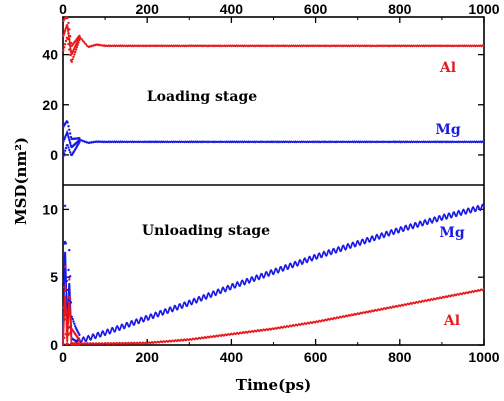 The image size is (504, 401). What do you see at coordinates (400, 9) in the screenshot?
I see `x-tick-label-top: 800` at bounding box center [400, 9].